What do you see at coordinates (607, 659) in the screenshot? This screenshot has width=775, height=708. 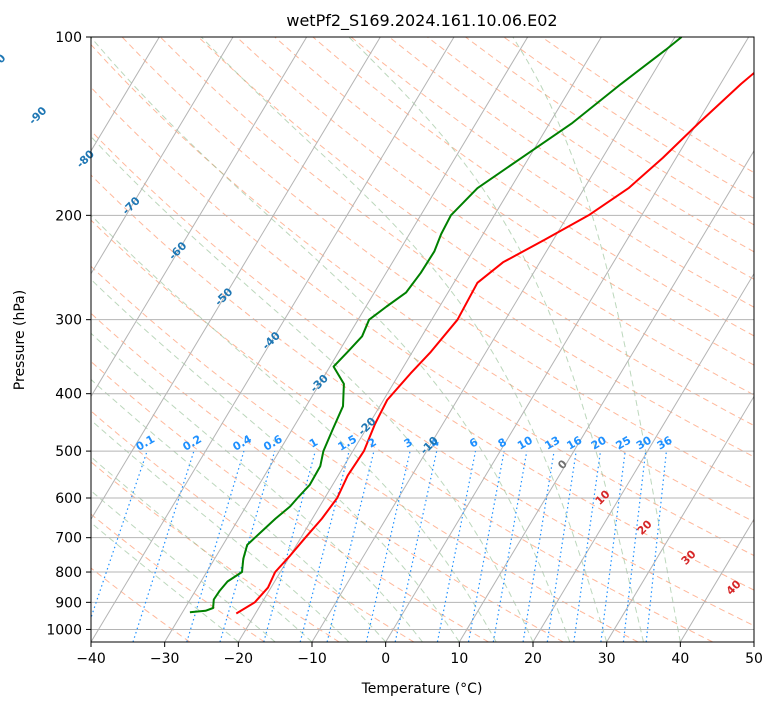 I see `x-tick-label: 30` at bounding box center [607, 659].